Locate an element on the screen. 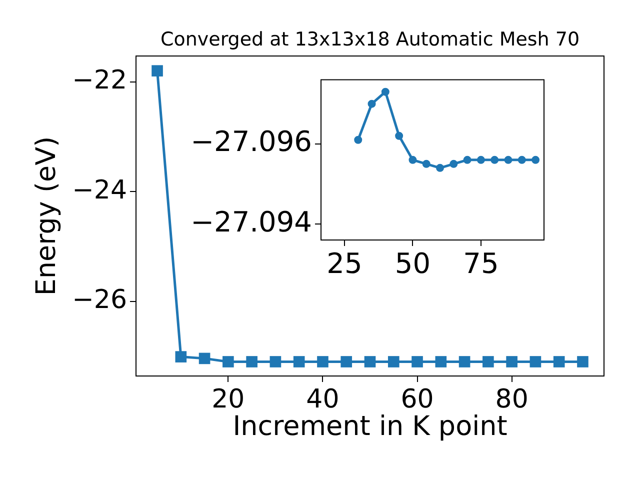  x-tick-label: 50 is located at coordinates (412, 263).